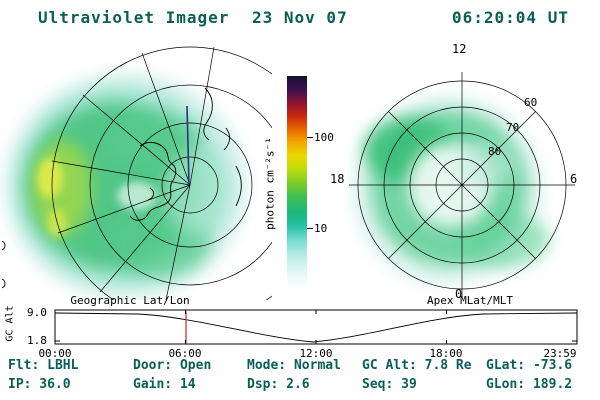 Image resolution: width=600 pixels, height=400 pixels. What do you see at coordinates (37, 340) in the screenshot?
I see `gc-alt-ytick-bottom: 1.8` at bounding box center [37, 340].